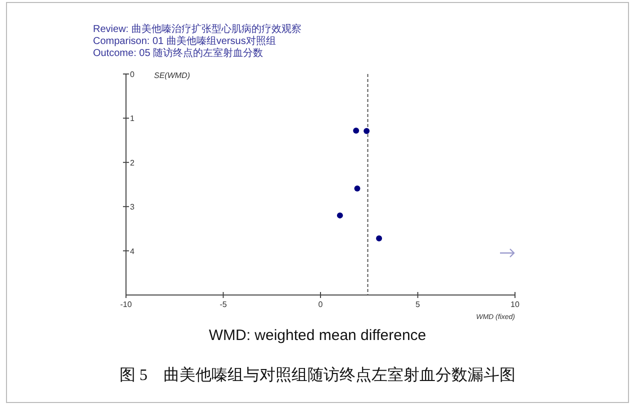 The width and height of the screenshot is (635, 406). Describe the element at coordinates (418, 304) in the screenshot. I see `x-tick-label: 5` at that location.